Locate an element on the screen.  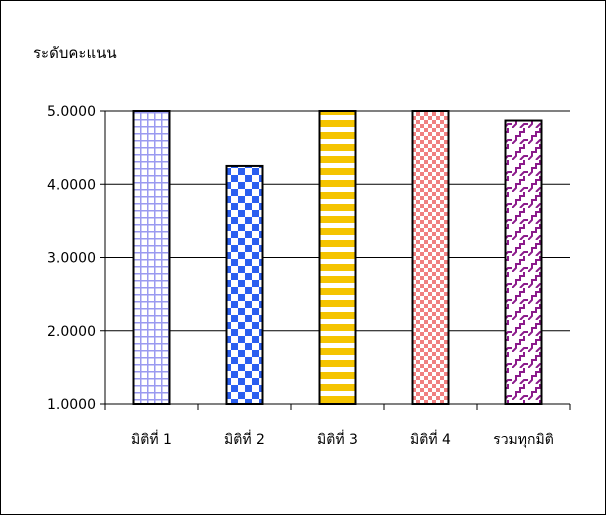
y-tick-label: 5.0000 is located at coordinates (71, 112).